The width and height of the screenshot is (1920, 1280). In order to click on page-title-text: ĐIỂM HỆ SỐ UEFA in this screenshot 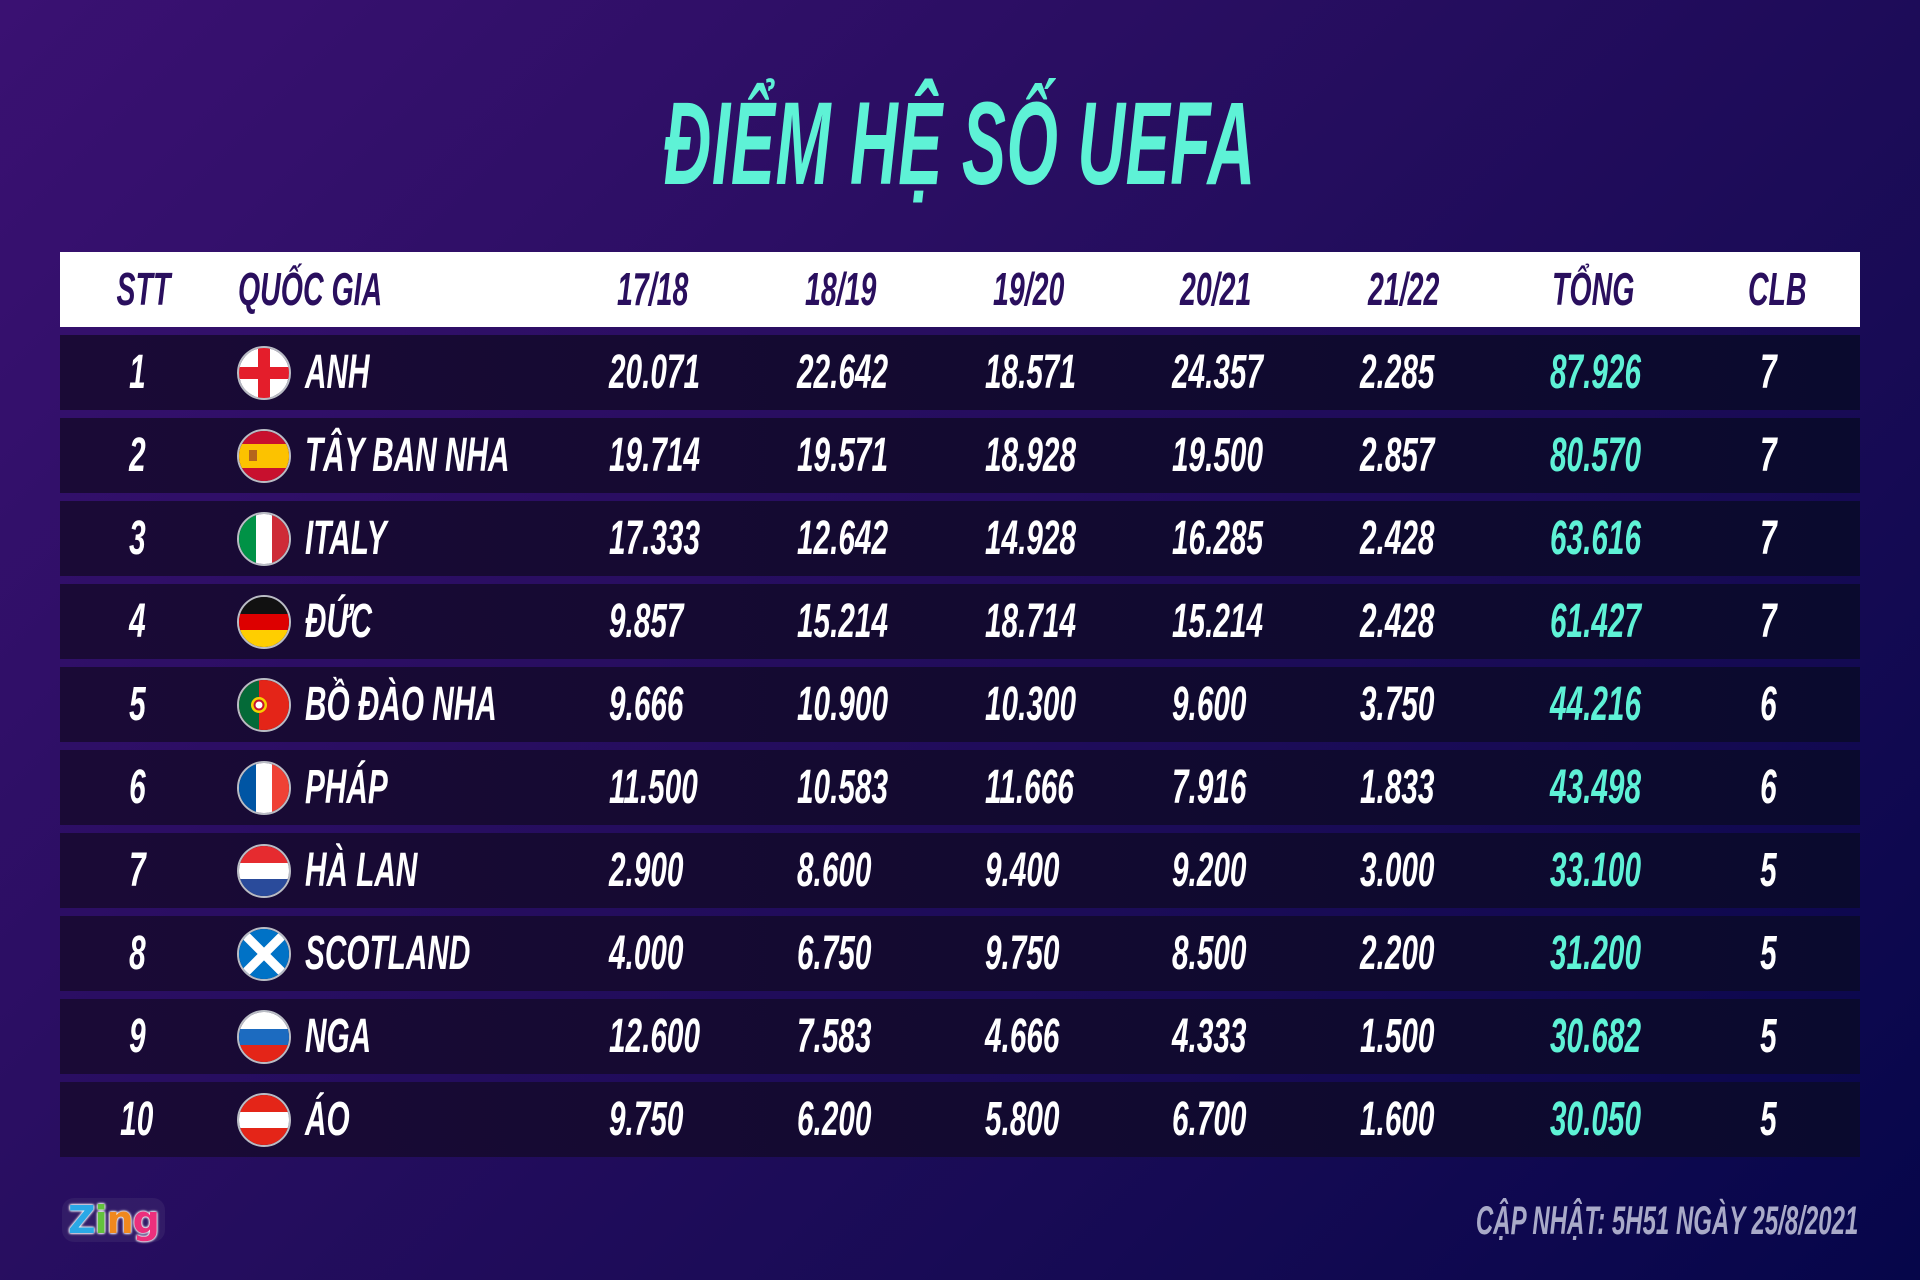, I will do `click(960, 144)`.